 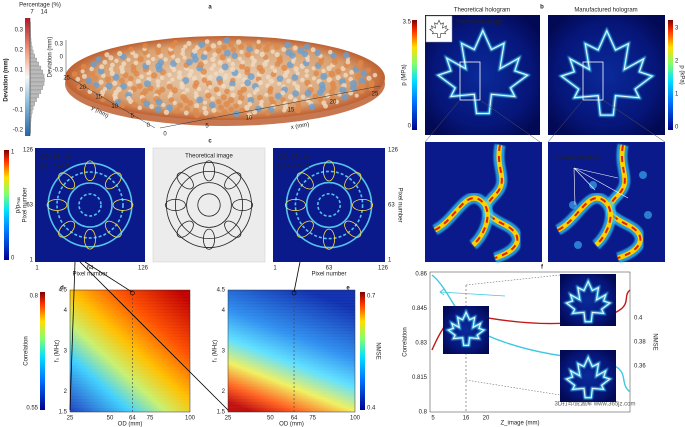 I want to click on image-annotation: f₀=1.5 MHz, so click(x=55, y=167).